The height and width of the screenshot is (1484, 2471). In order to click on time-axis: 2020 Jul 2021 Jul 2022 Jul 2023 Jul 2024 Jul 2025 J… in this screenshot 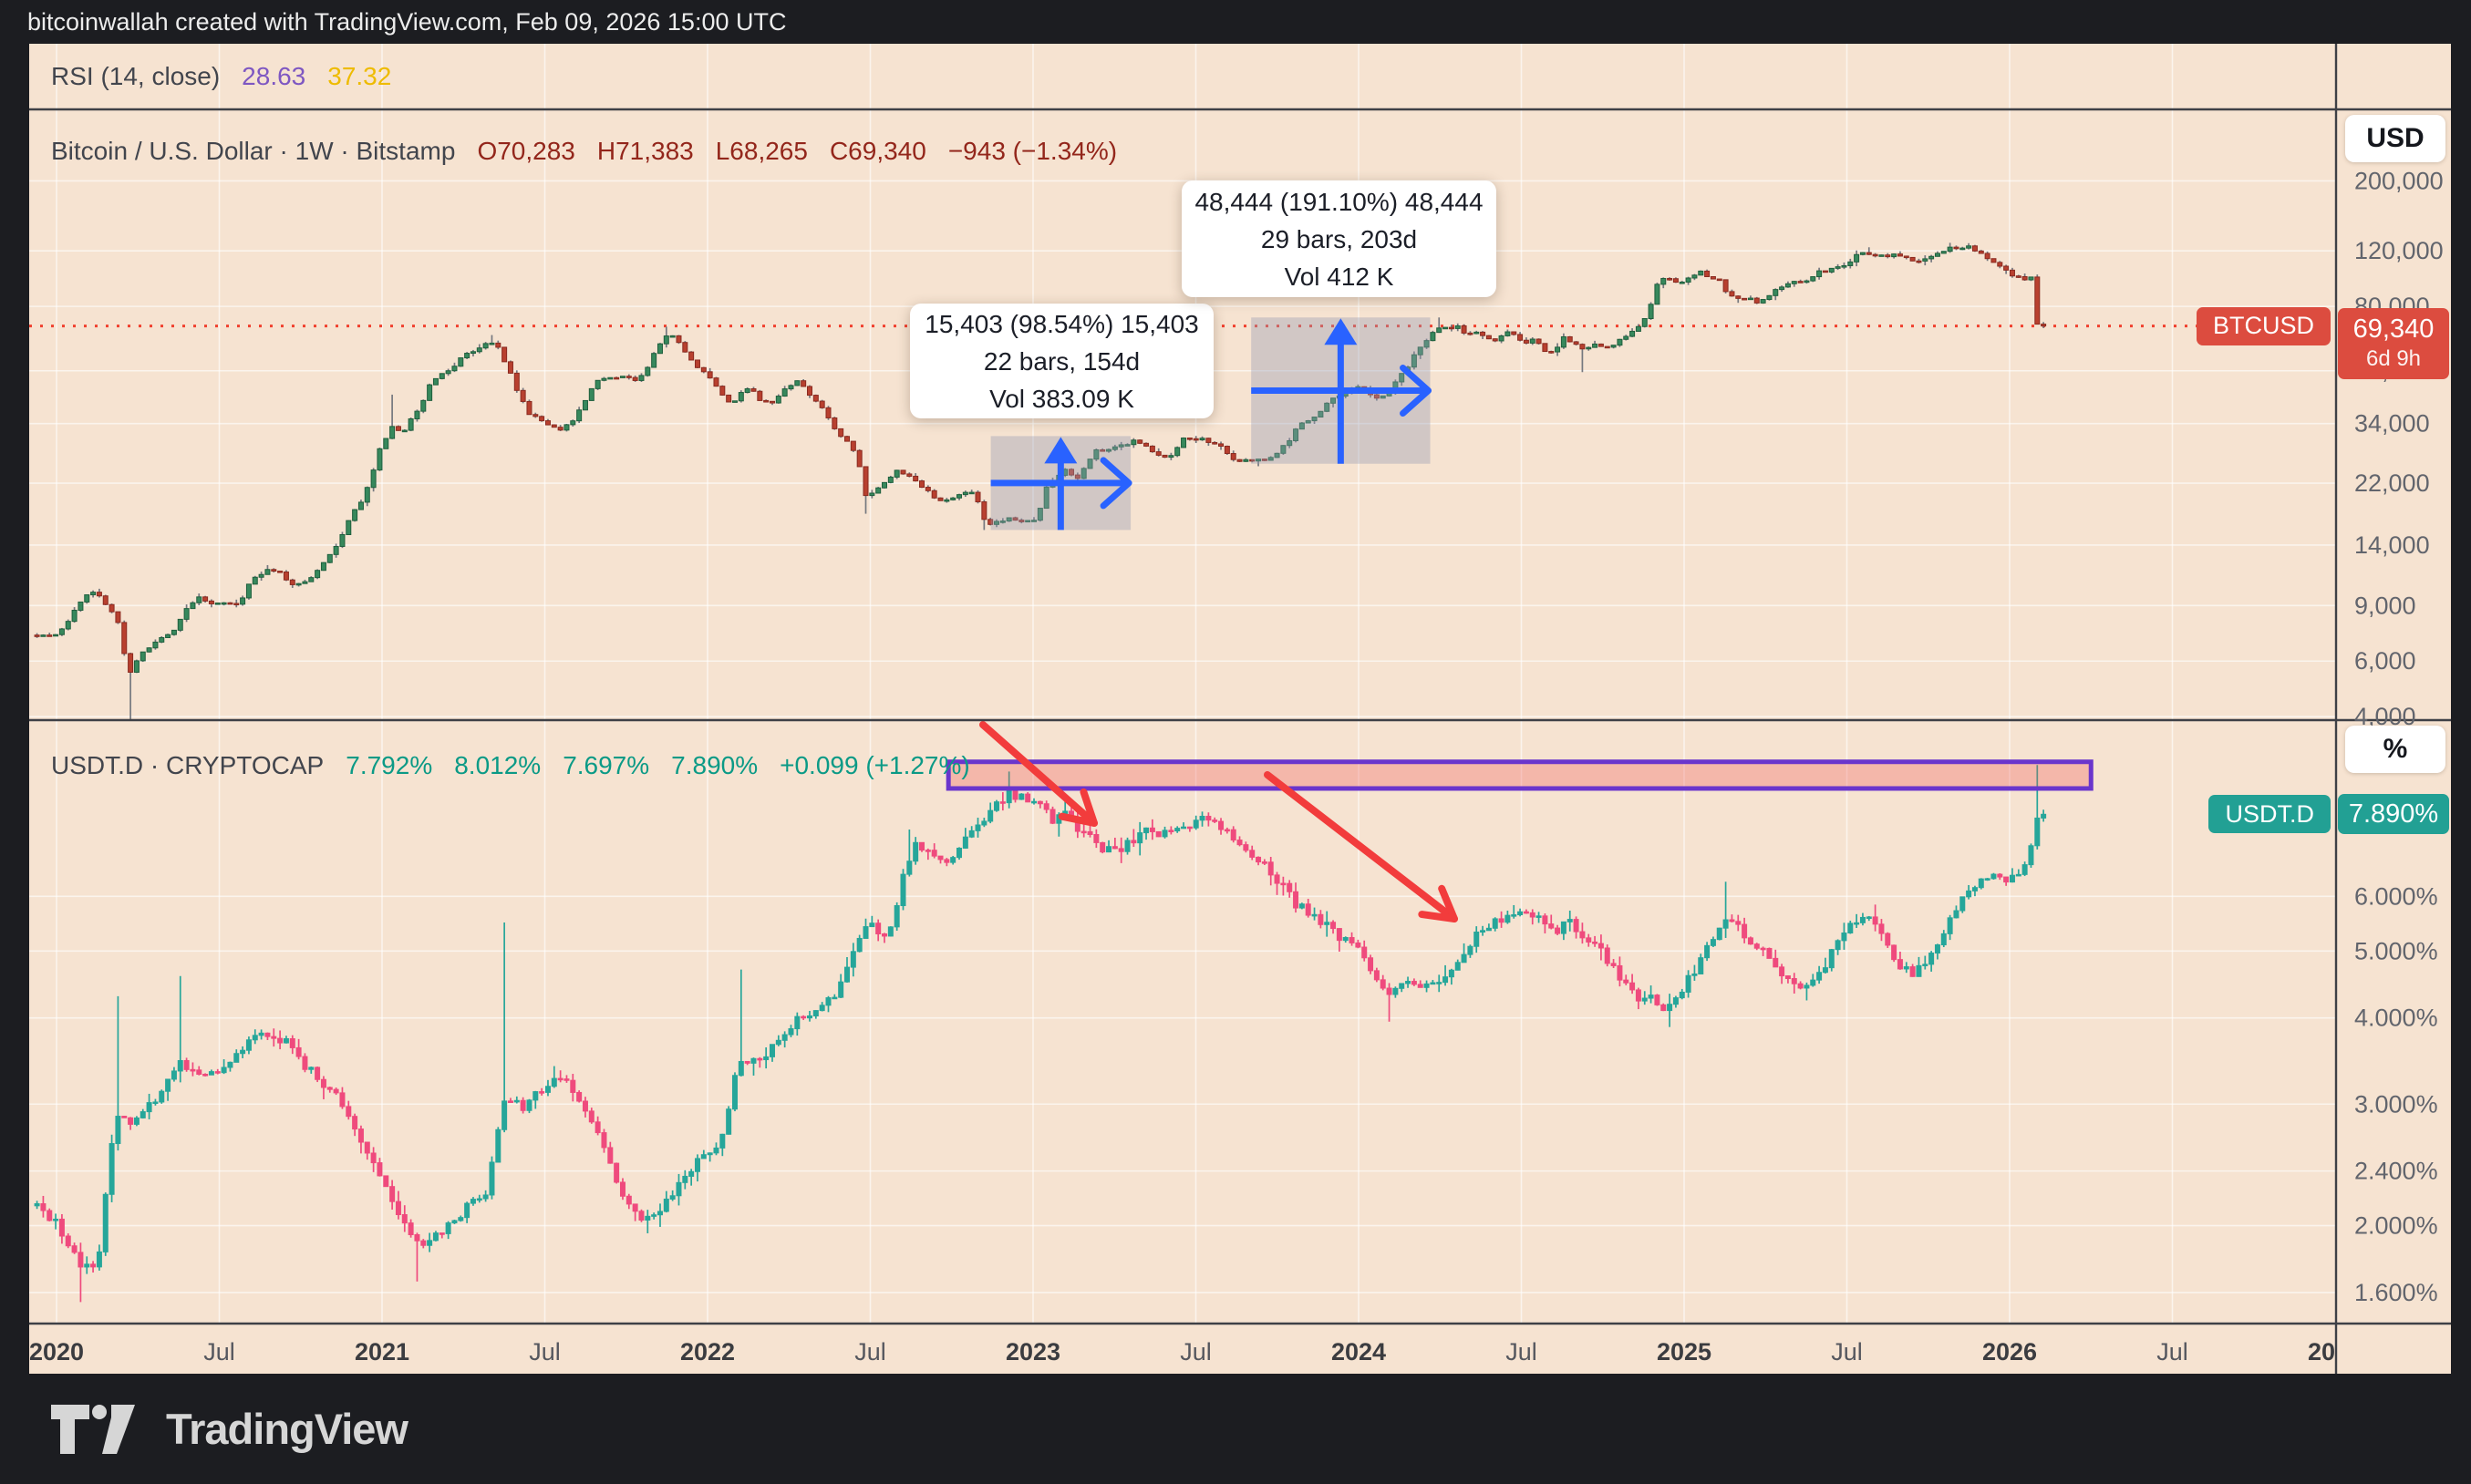, I will do `click(1196, 1351)`.